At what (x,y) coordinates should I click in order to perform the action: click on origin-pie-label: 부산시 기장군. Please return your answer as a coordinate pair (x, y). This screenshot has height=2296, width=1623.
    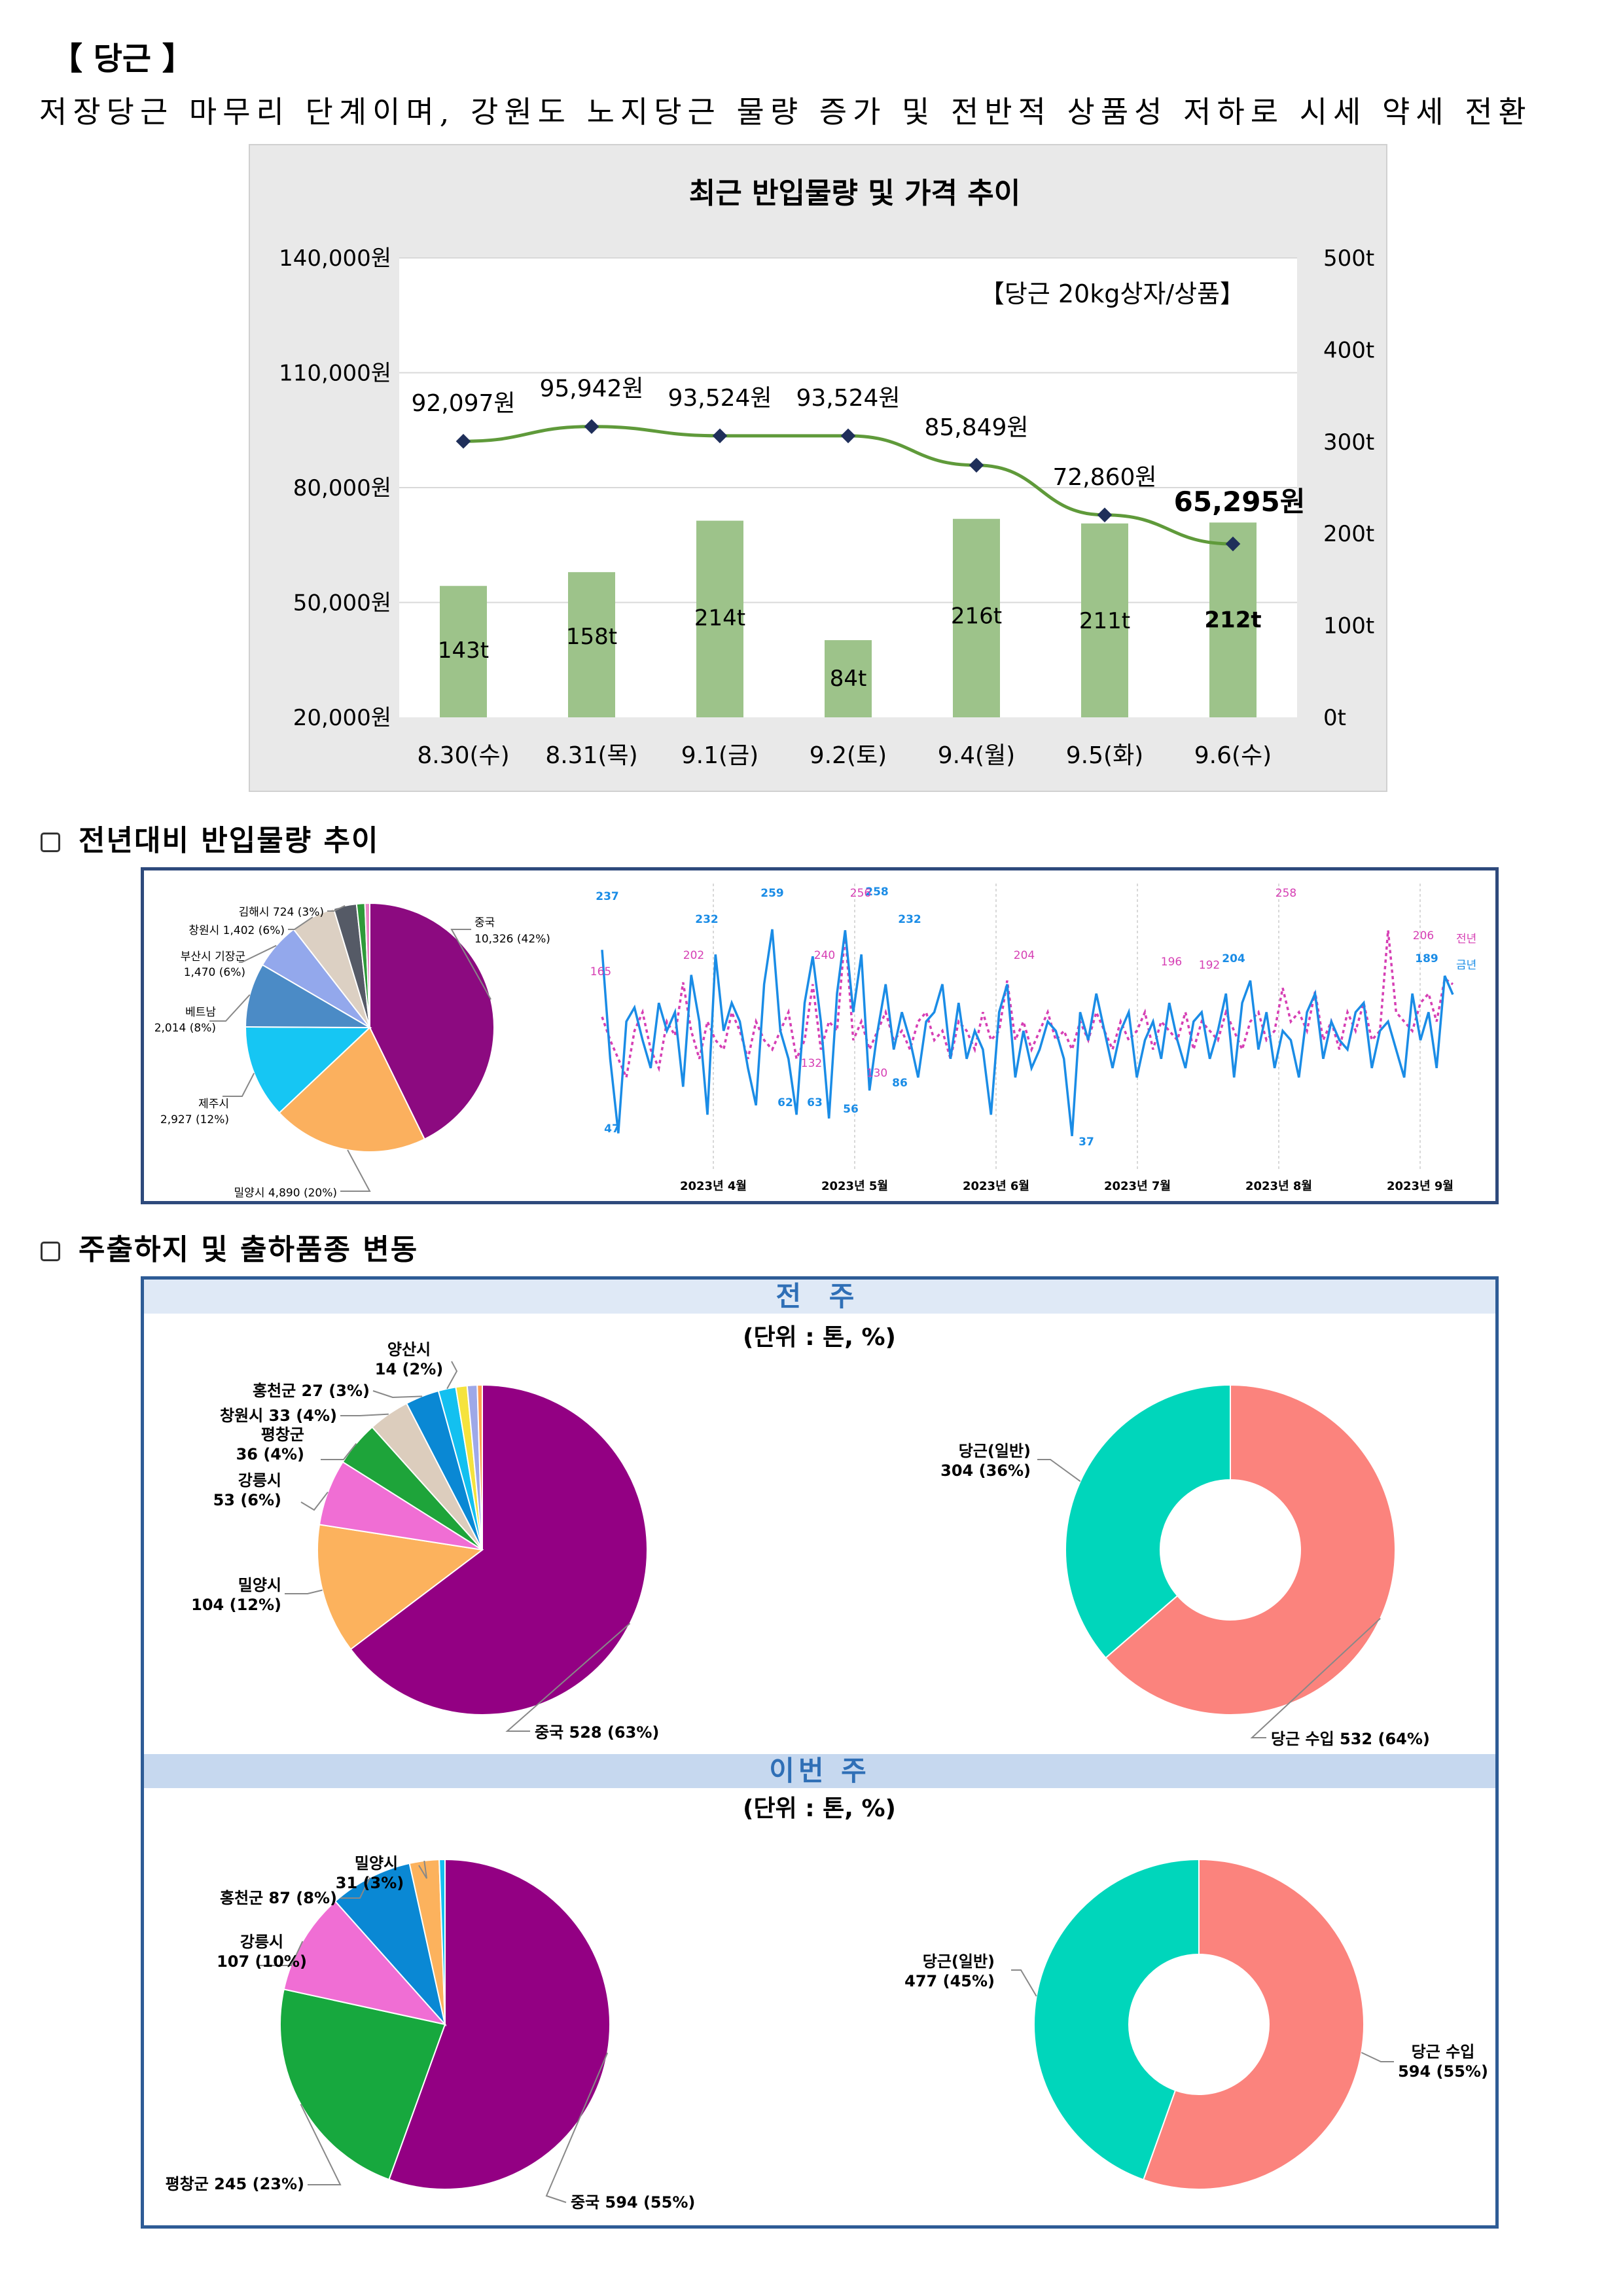
    Looking at the image, I should click on (213, 956).